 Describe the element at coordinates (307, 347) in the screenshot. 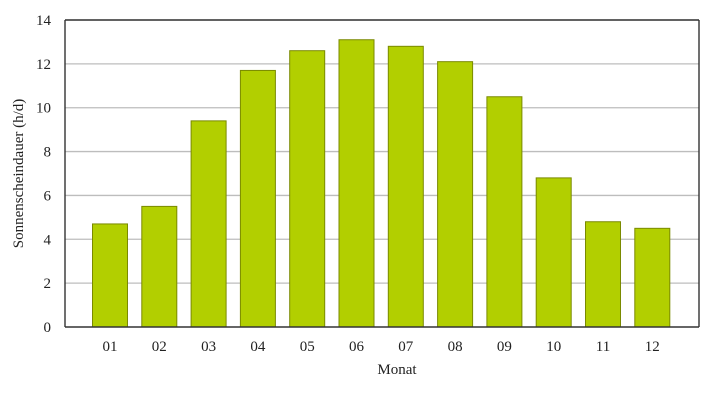

I see `x-tick-label: 05` at that location.